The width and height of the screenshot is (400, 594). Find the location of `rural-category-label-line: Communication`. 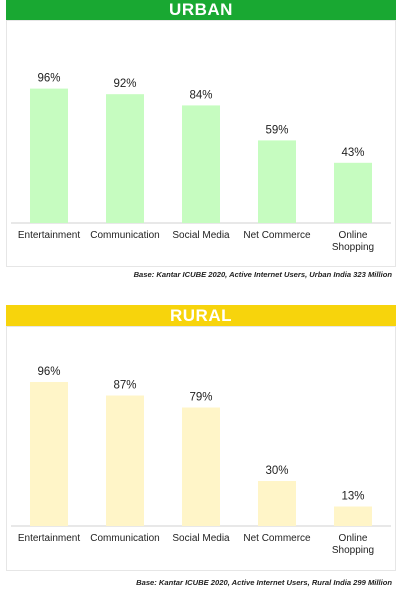

rural-category-label-line: Communication is located at coordinates (124, 538).